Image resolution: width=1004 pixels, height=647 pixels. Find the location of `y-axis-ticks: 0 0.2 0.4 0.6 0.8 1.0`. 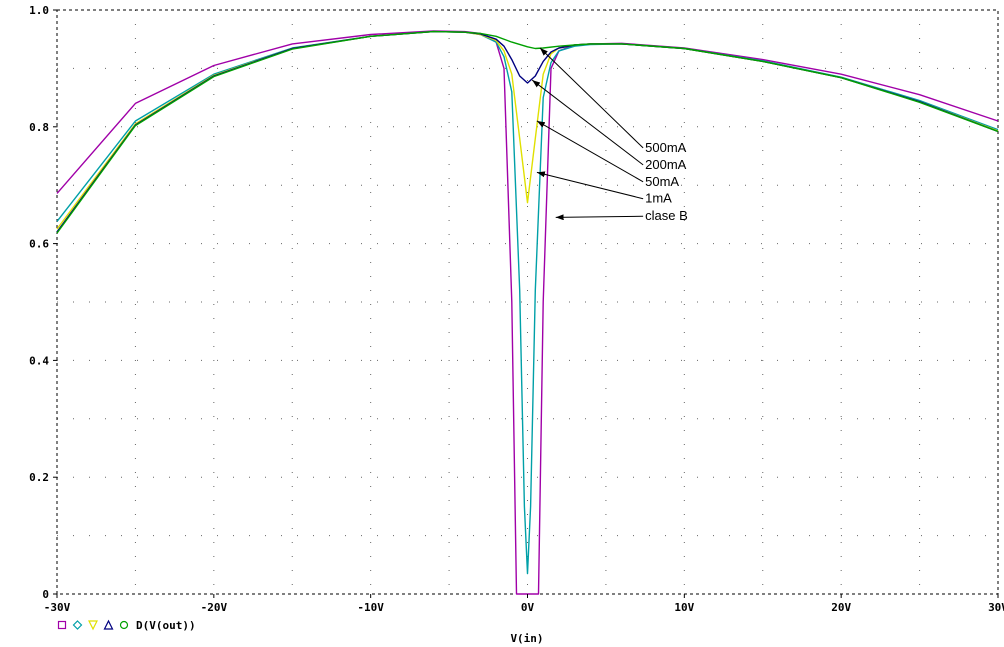

y-axis-ticks: 0 0.2 0.4 0.6 0.8 1.0 is located at coordinates (43, 302).